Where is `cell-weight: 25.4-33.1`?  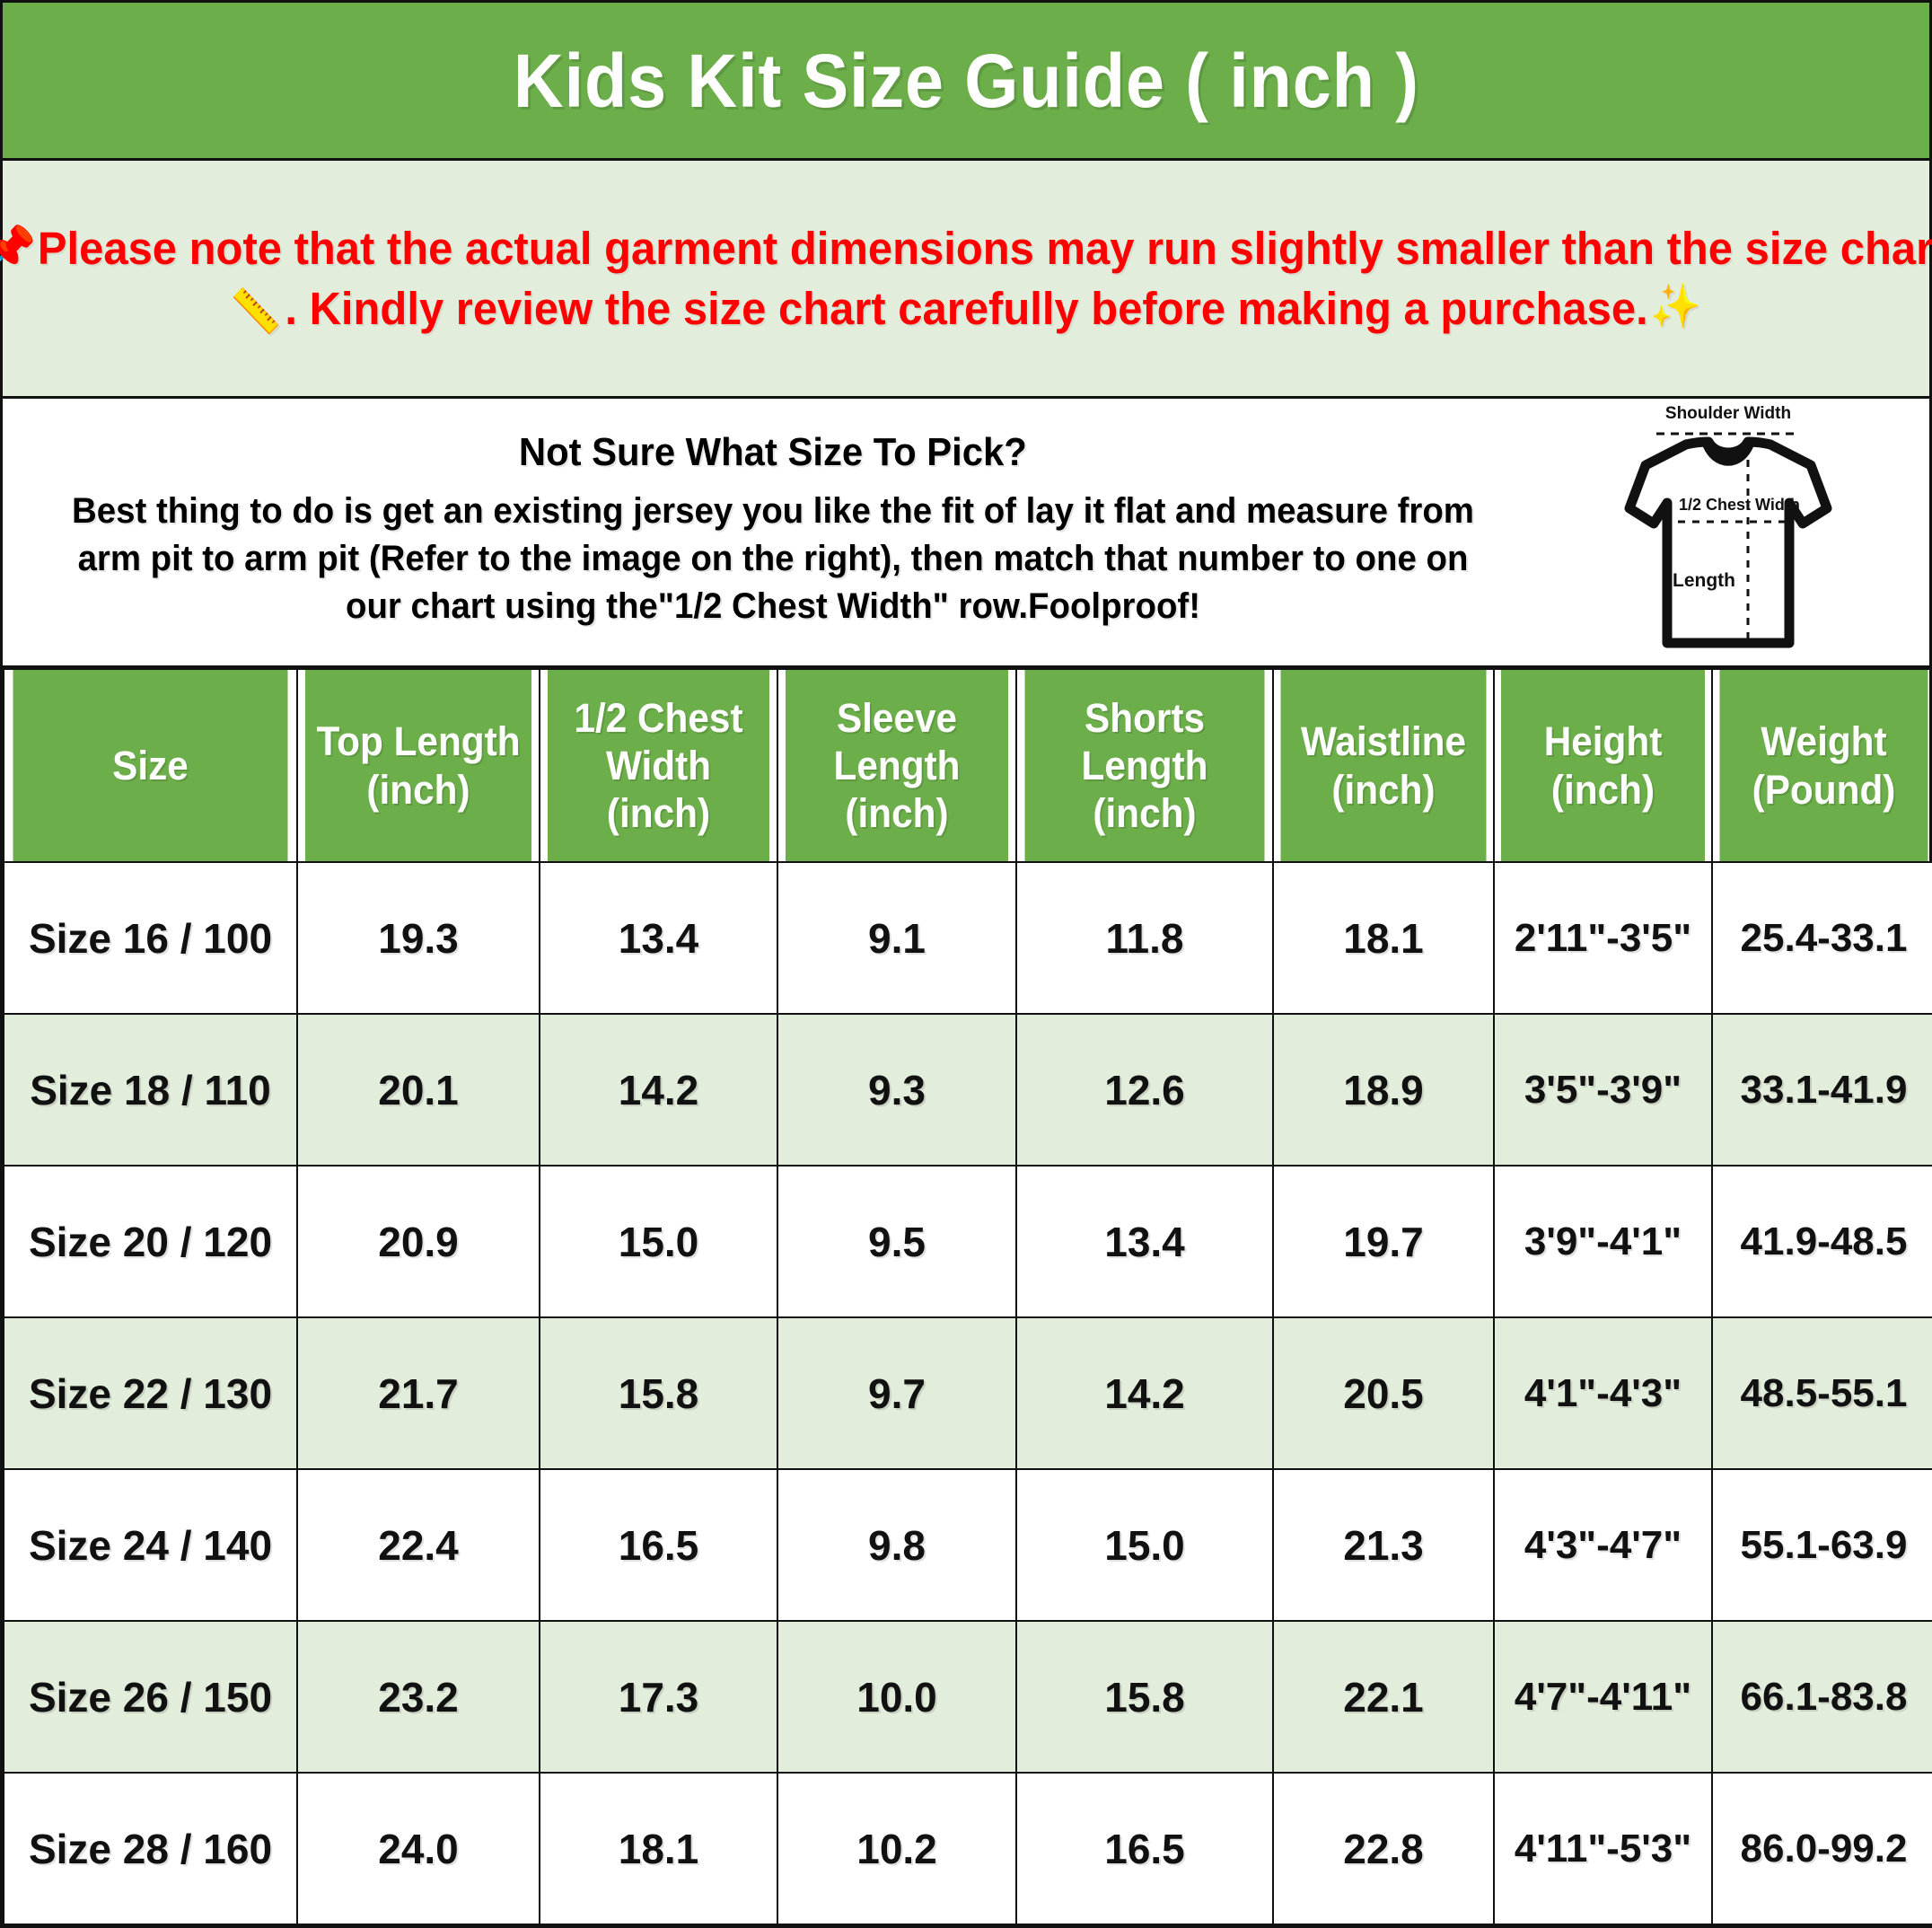
cell-weight: 25.4-33.1 is located at coordinates (1821, 938).